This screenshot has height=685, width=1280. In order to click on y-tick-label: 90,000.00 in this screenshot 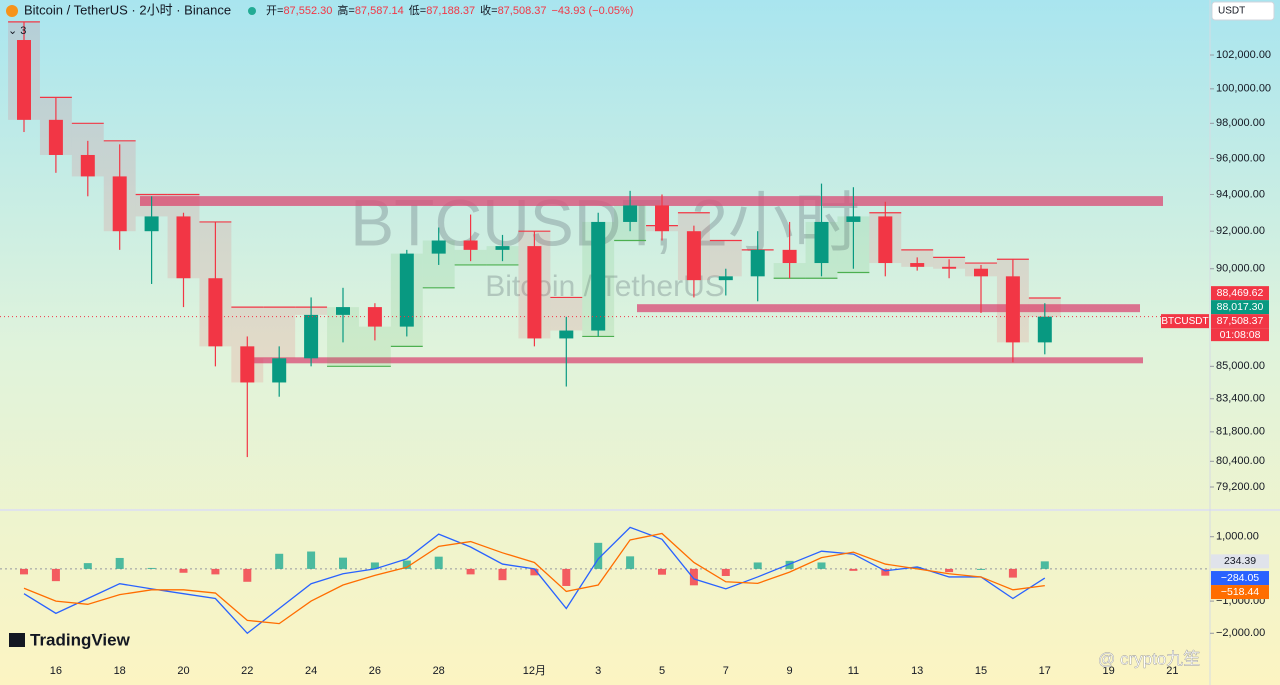, I will do `click(1240, 269)`.